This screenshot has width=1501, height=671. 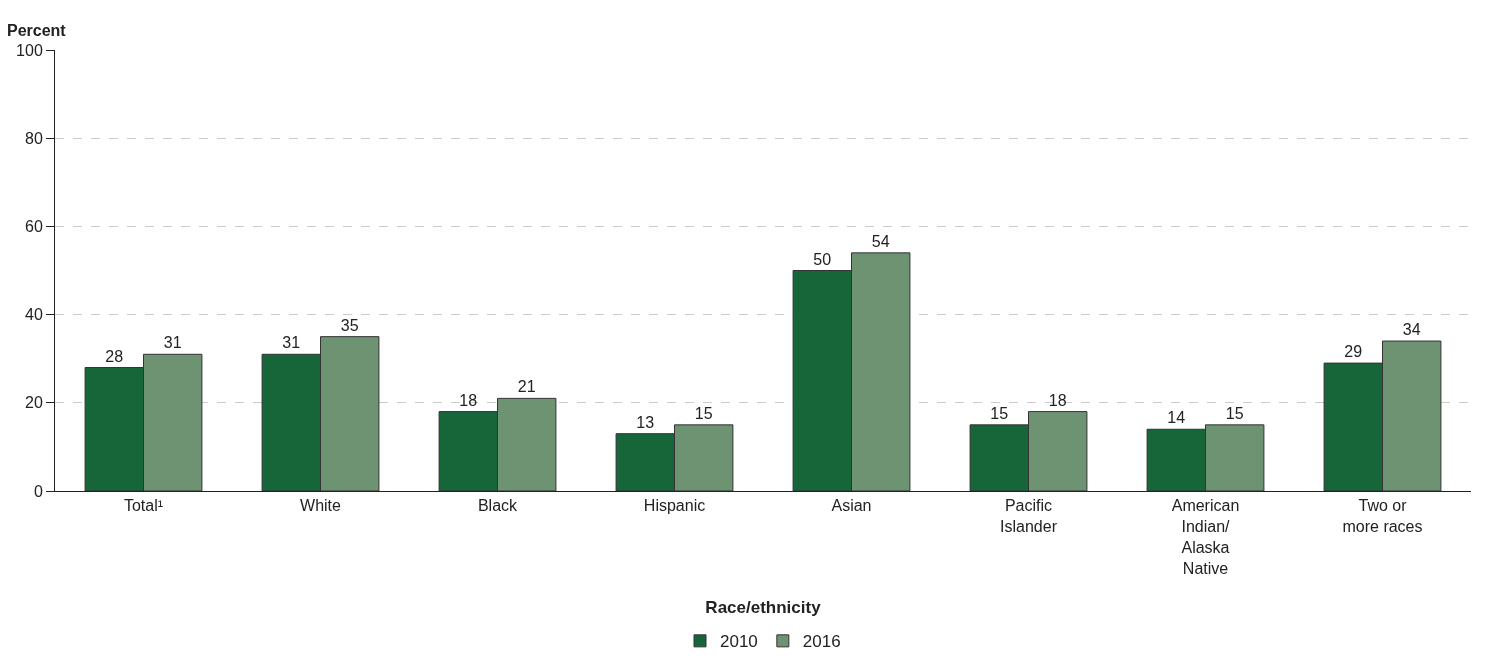 I want to click on y-tick-label: 100, so click(x=29, y=50).